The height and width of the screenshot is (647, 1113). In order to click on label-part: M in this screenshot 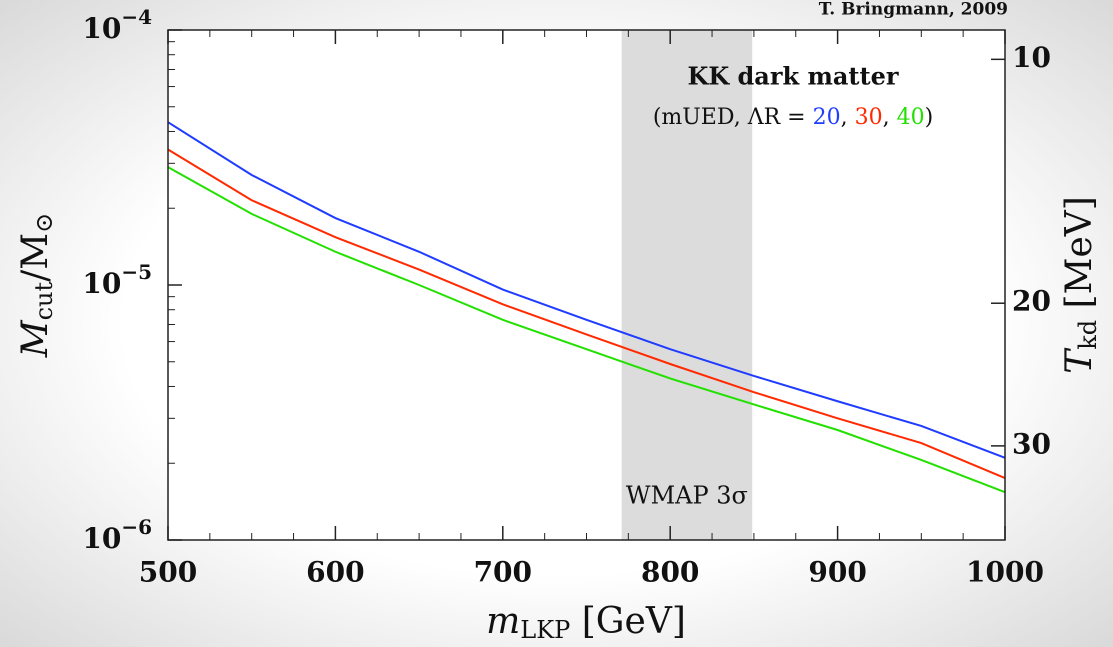, I will do `click(35, 338)`.